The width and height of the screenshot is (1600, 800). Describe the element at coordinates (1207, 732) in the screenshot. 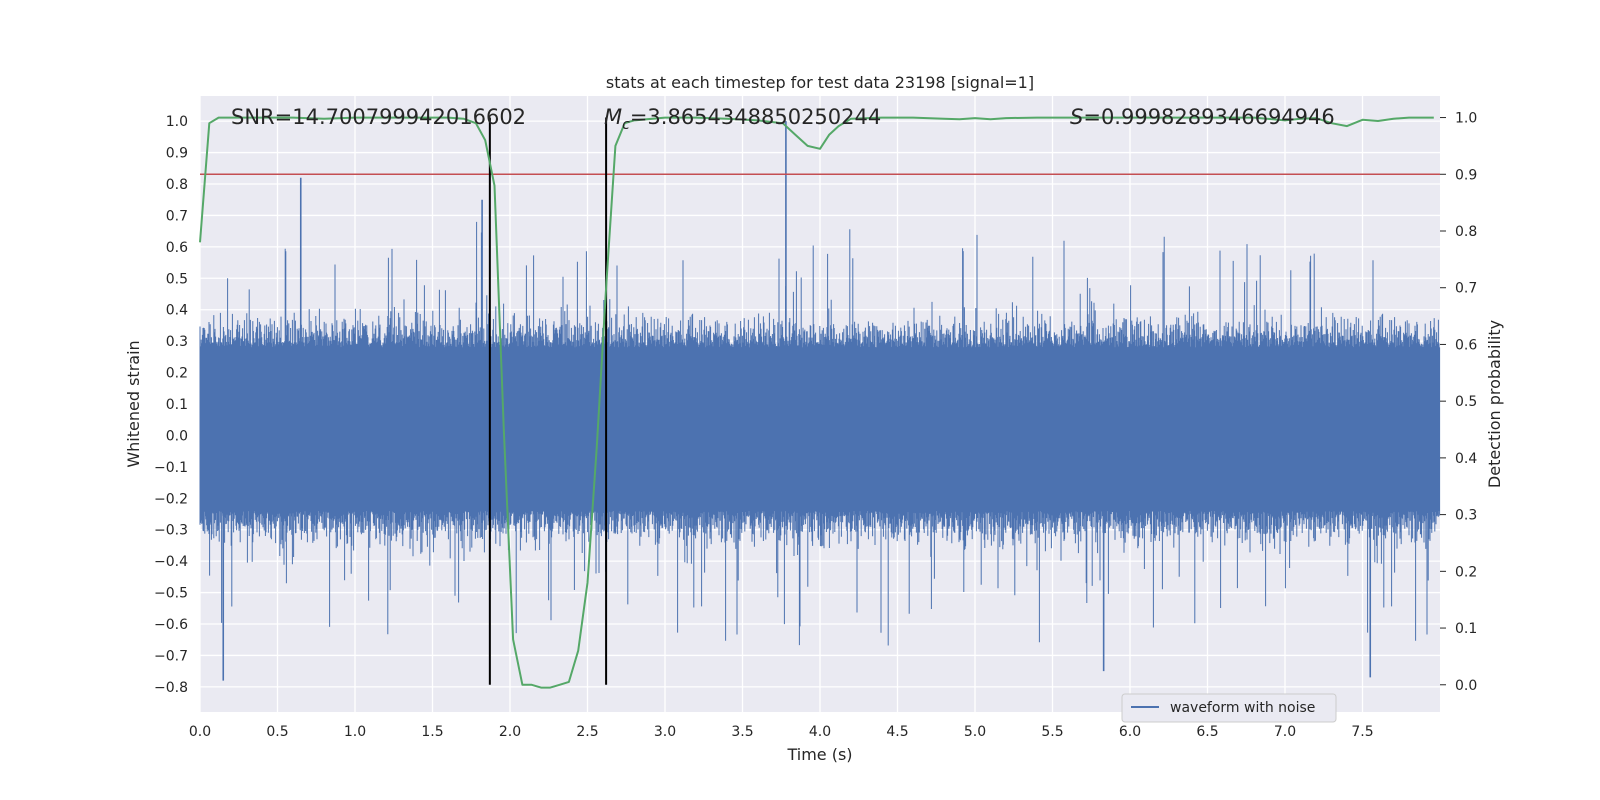

I see `x-tick-label: 6.5` at that location.